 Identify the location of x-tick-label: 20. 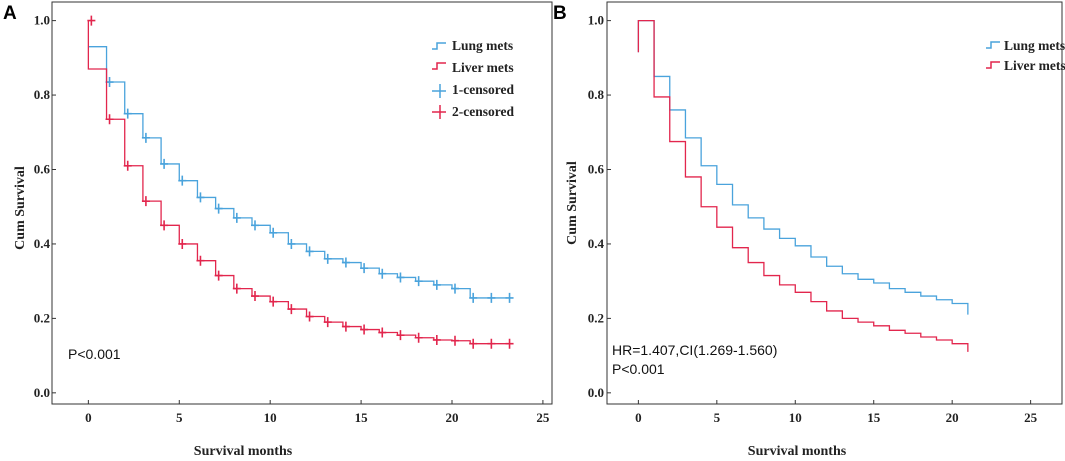
(452, 417).